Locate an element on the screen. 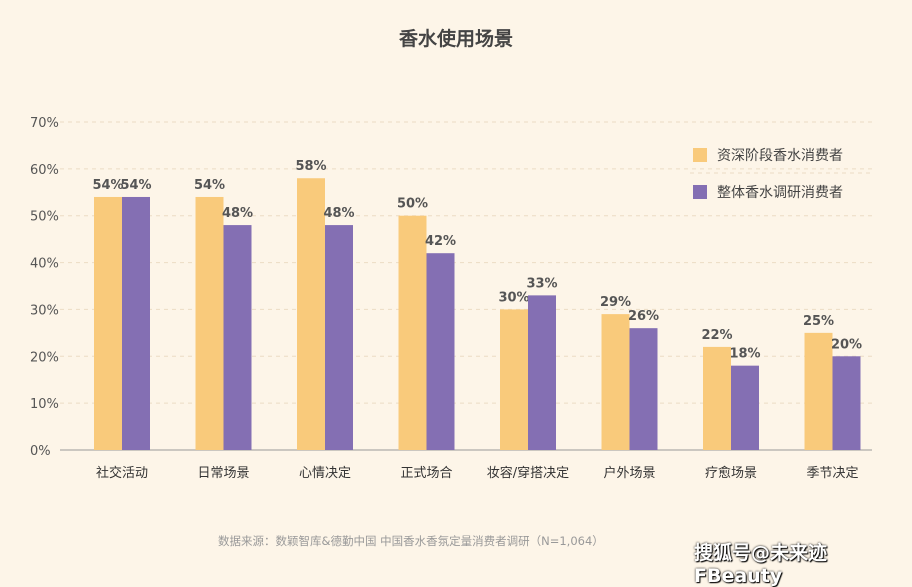  data-label: 20% is located at coordinates (846, 344).